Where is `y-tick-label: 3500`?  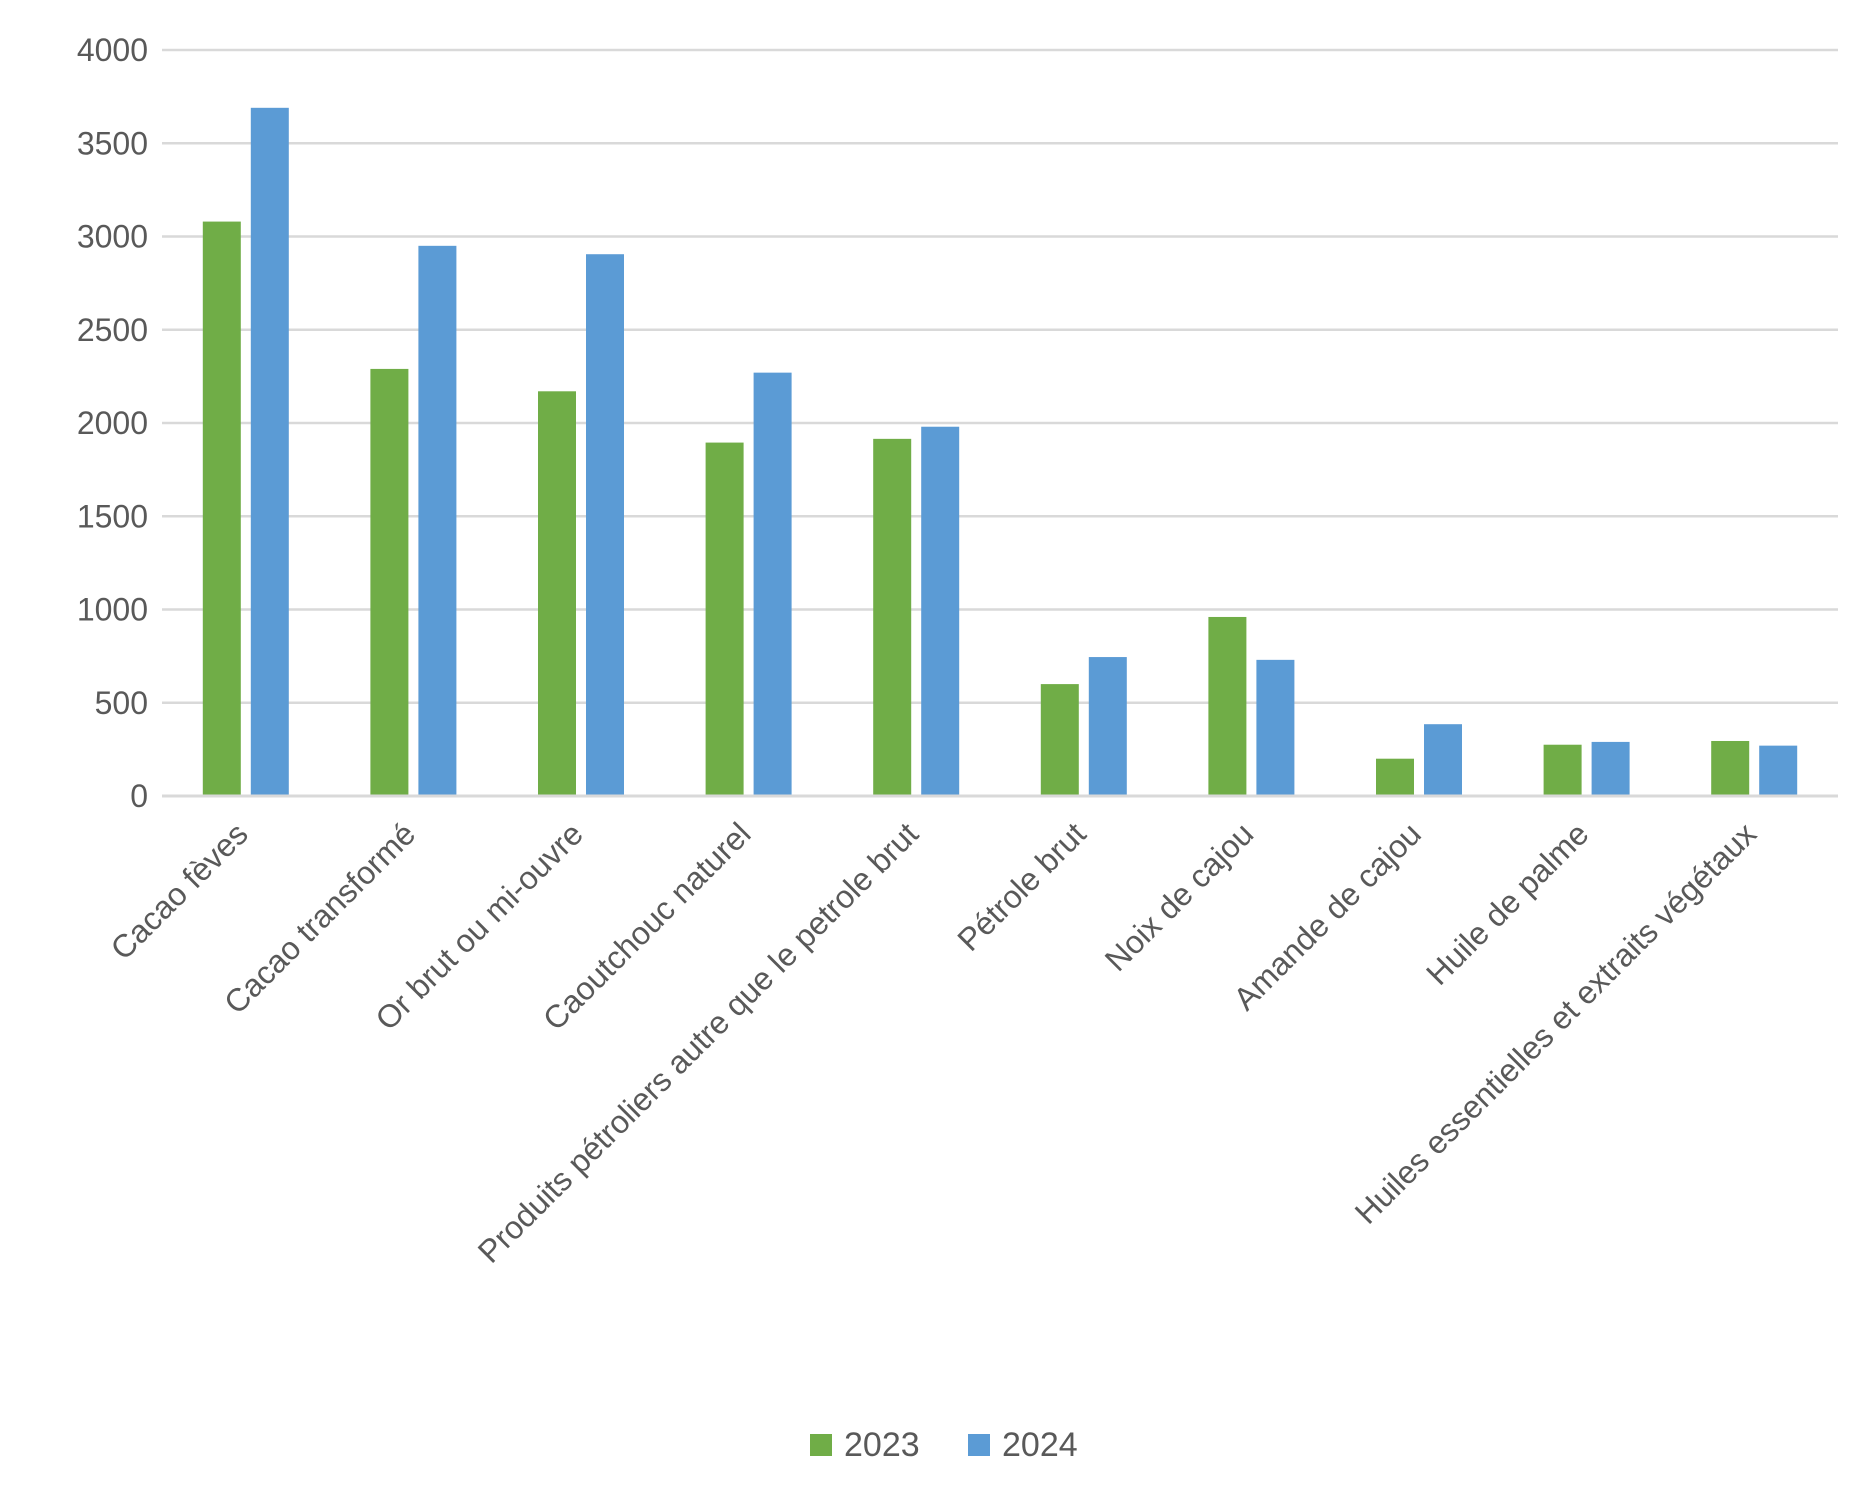 y-tick-label: 3500 is located at coordinates (112, 143).